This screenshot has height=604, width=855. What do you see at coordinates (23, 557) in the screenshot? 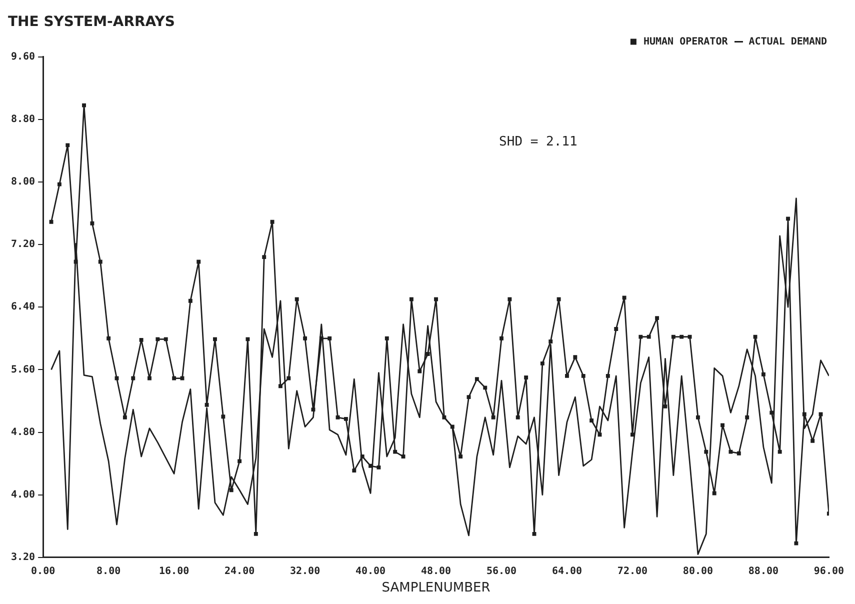
I see `y-tick-label: 3.20` at bounding box center [23, 557].